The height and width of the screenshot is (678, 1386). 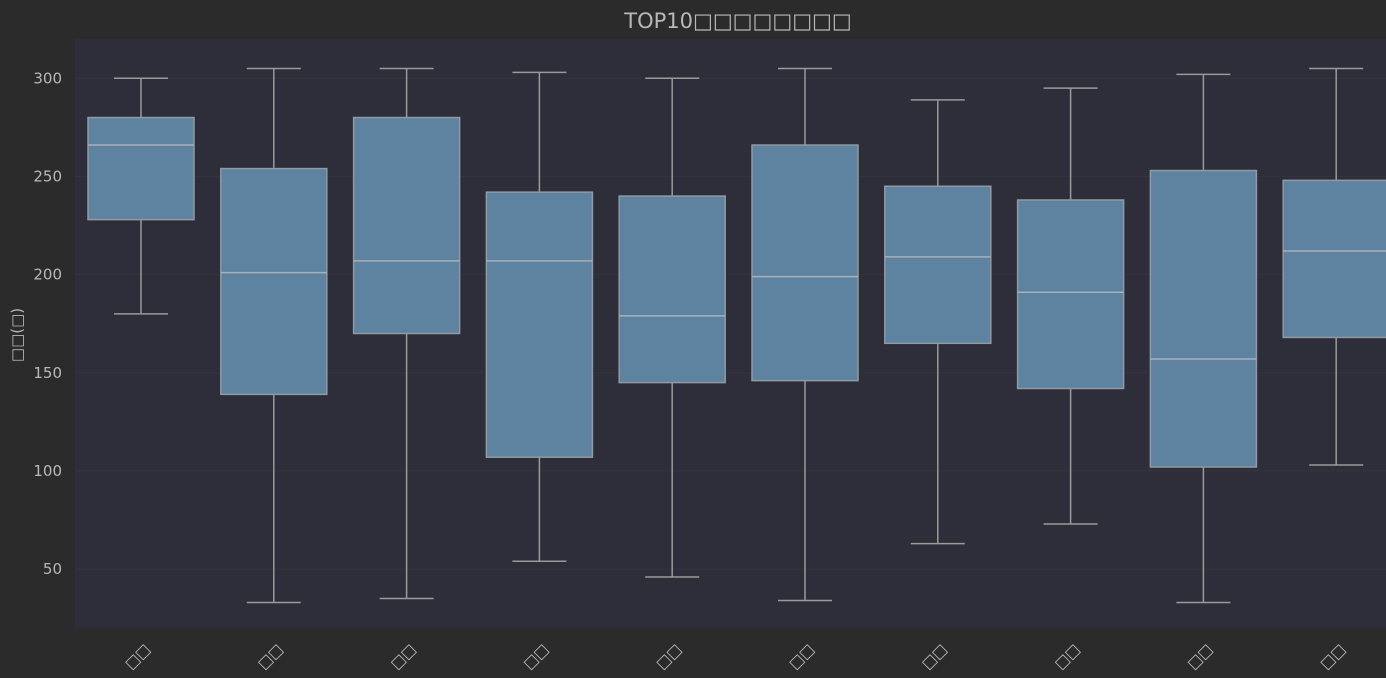 What do you see at coordinates (47, 78) in the screenshot?
I see `y-tick-label-300: 300` at bounding box center [47, 78].